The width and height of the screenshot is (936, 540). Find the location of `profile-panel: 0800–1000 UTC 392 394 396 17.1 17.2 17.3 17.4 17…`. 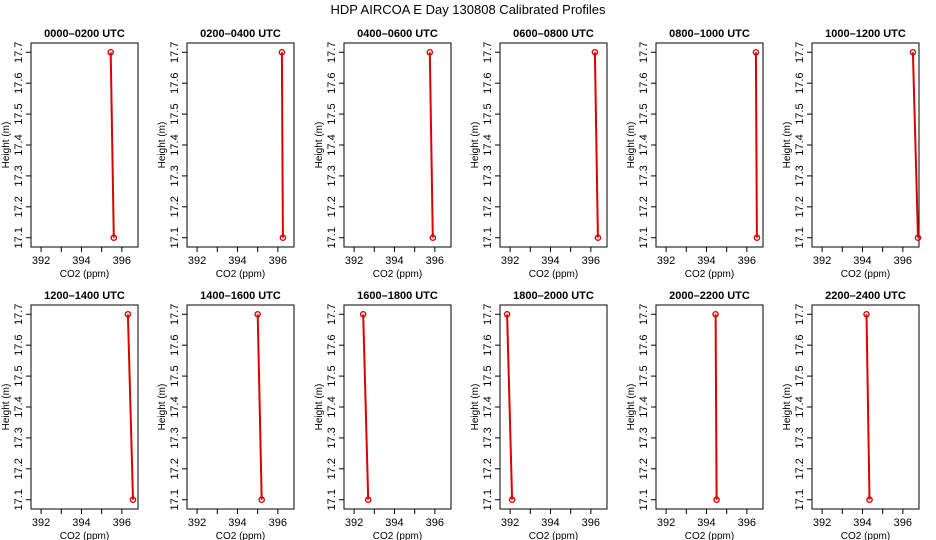

profile-panel: 0800–1000 UTC 392 394 396 17.1 17.2 17.3 17.4 17… is located at coordinates (695, 154).